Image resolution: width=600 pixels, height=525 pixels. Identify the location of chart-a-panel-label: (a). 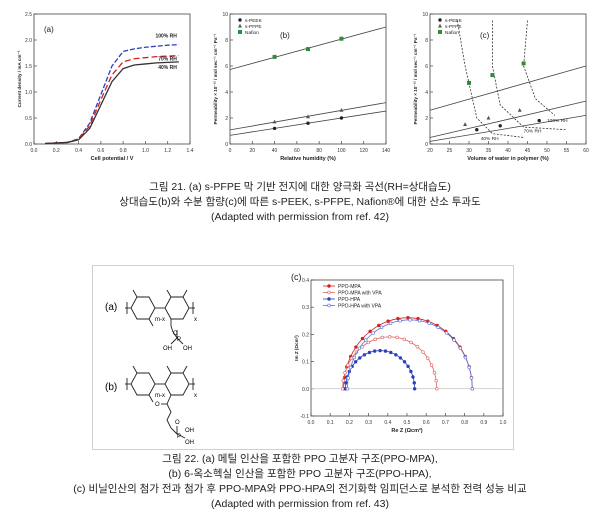
(49, 29).